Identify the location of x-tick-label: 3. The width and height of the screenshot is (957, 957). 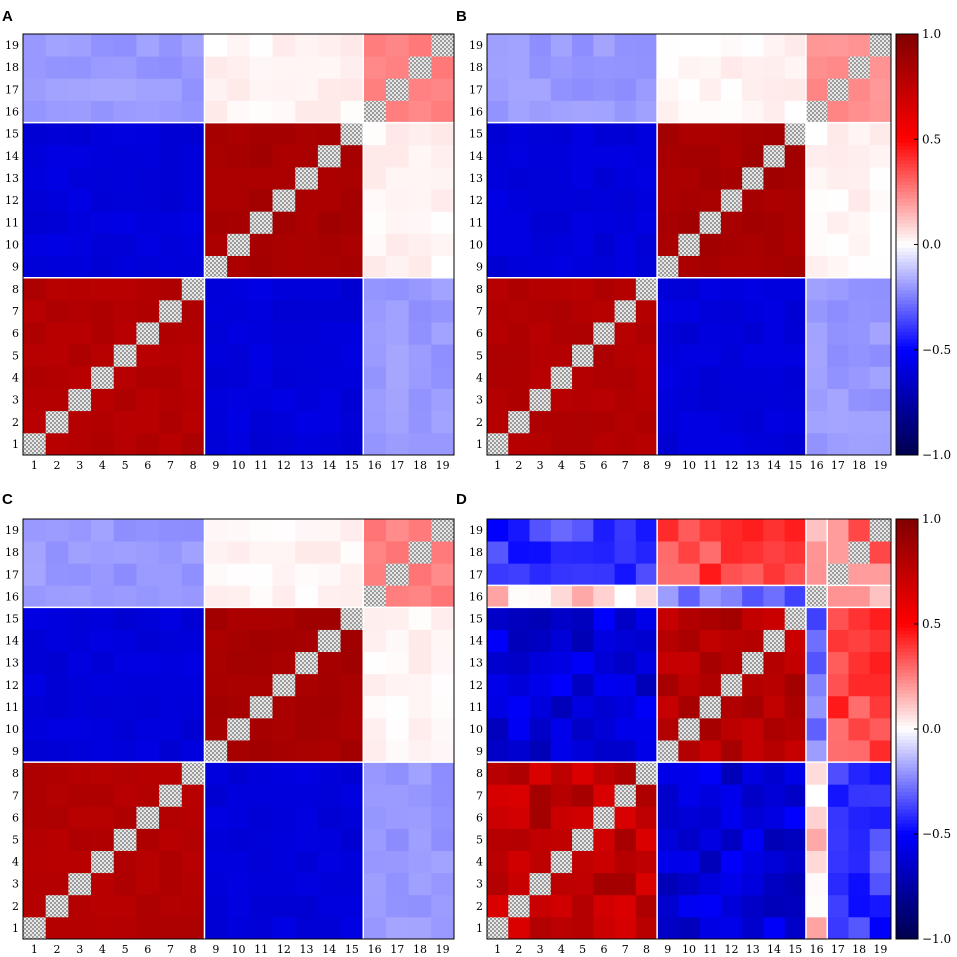
(540, 465).